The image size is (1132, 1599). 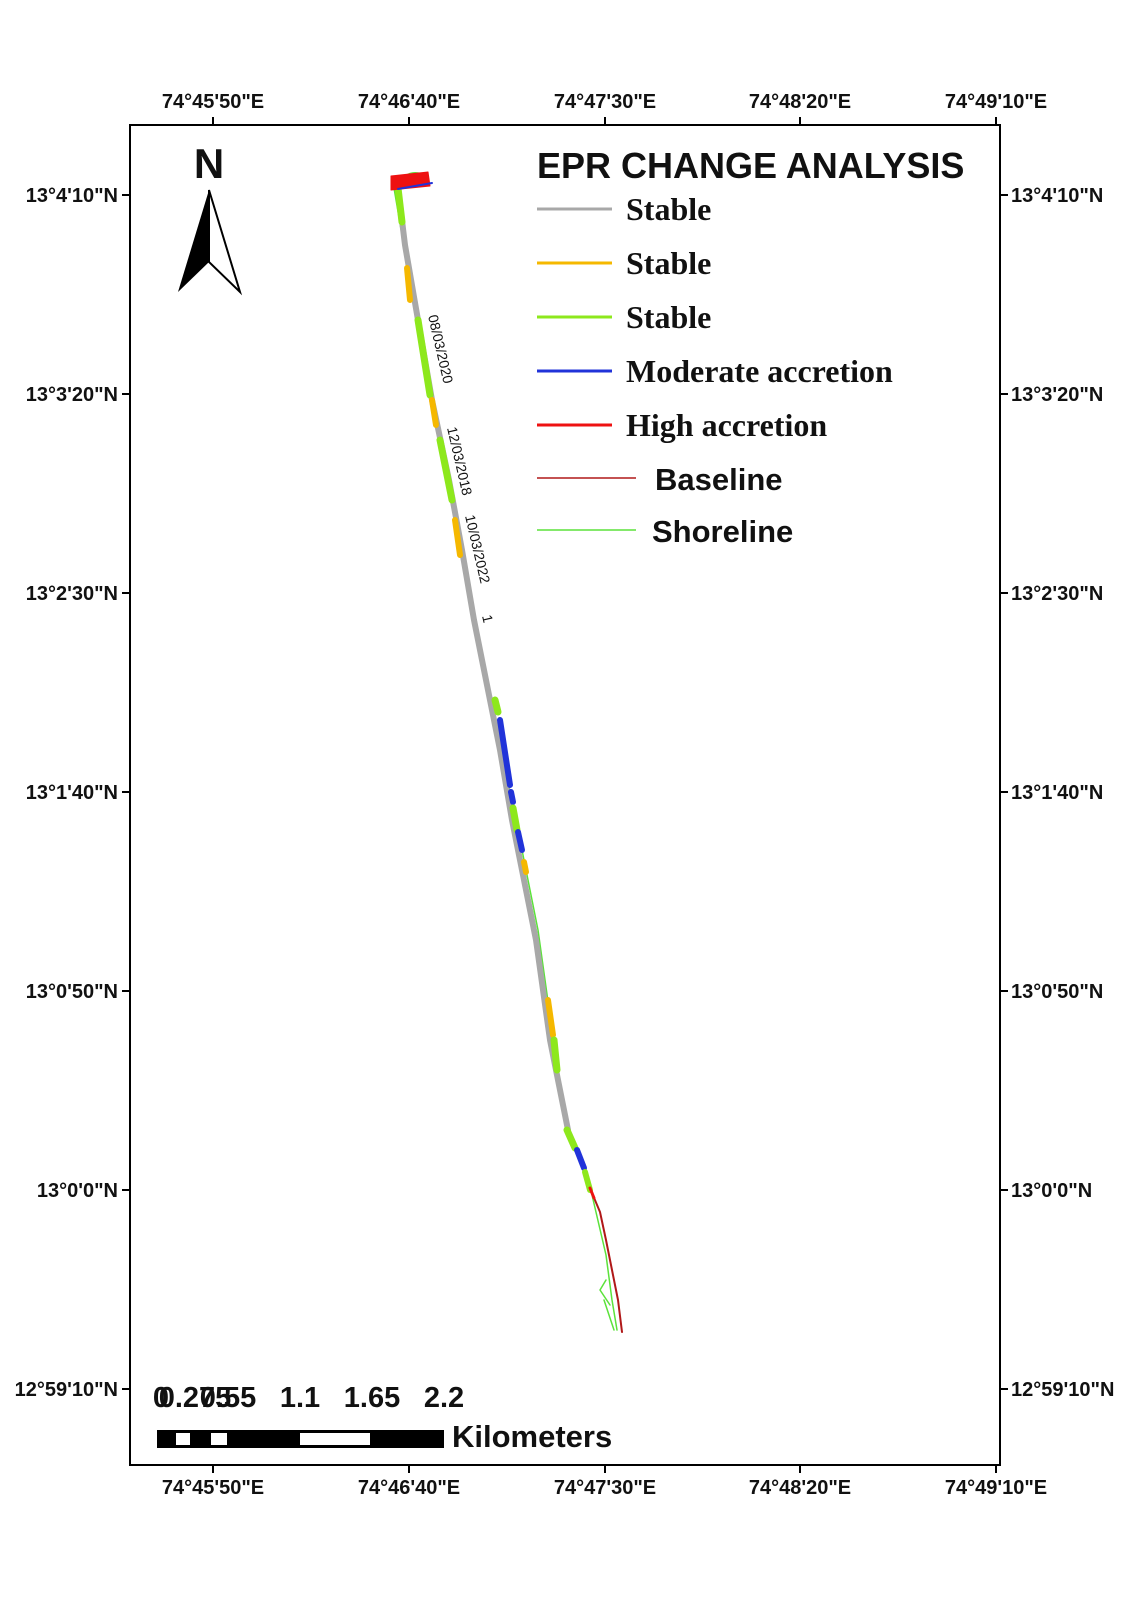 I want to click on scale-bar-blocks, so click(x=300, y=1439).